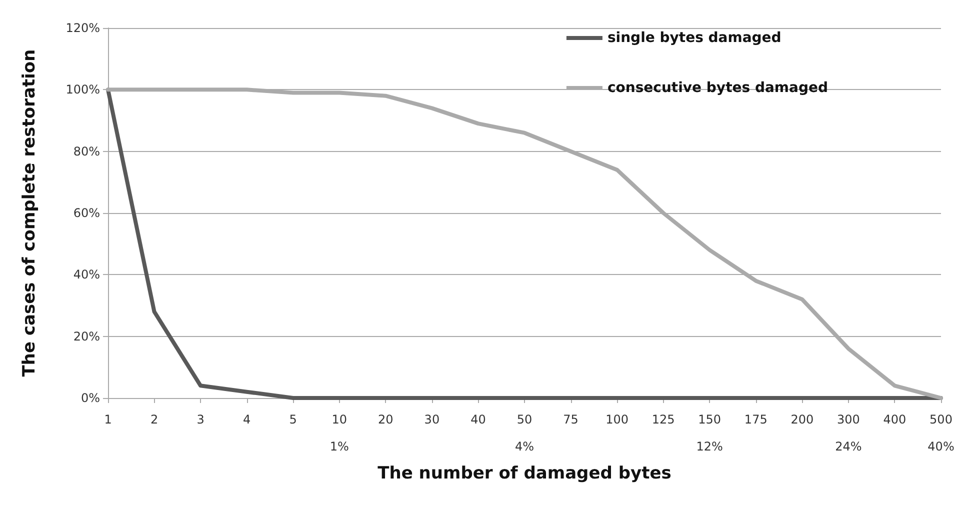 This screenshot has height=505, width=975. I want to click on x-tick-label: 3, so click(200, 419).